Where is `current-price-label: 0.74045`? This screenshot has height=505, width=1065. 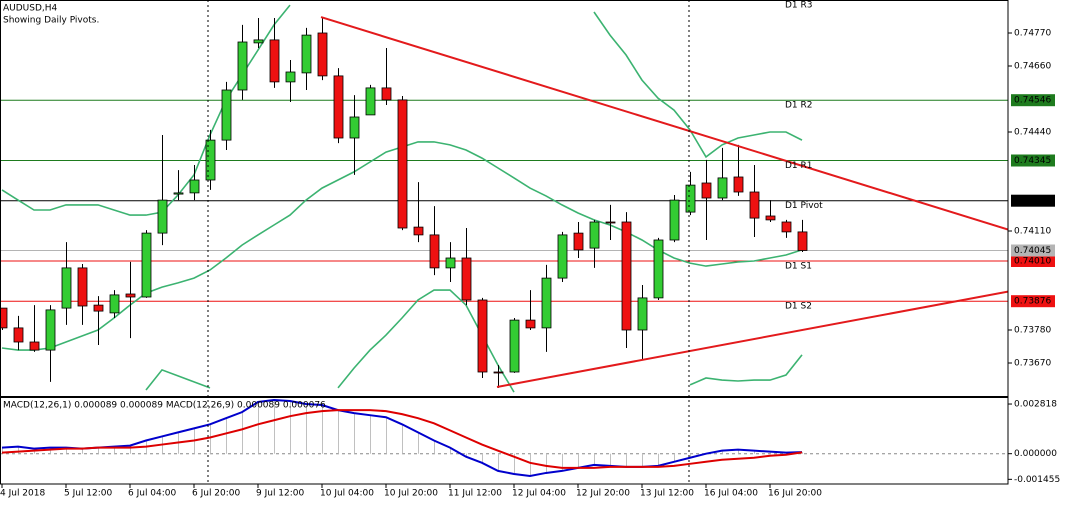
current-price-label: 0.74045 is located at coordinates (1032, 251).